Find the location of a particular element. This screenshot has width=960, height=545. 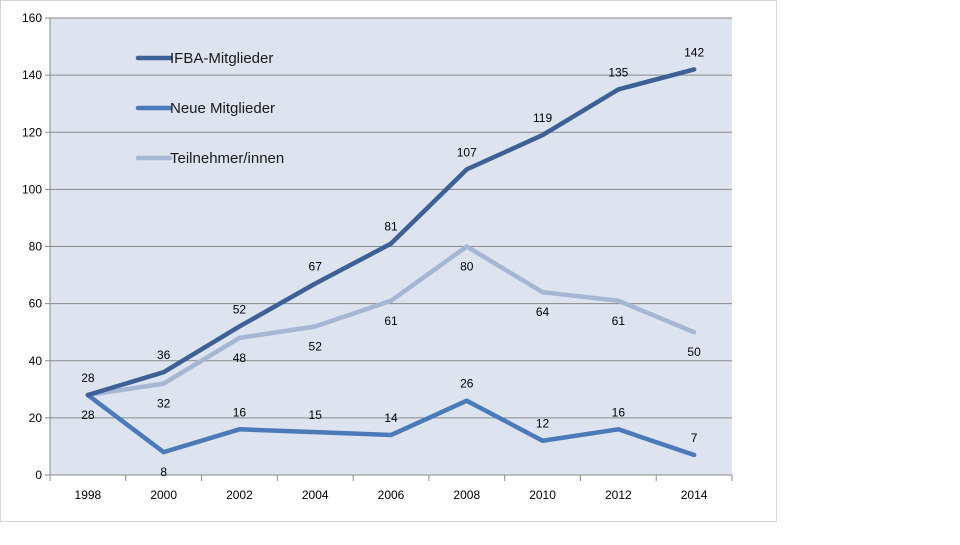

x-tick-label: 2002 is located at coordinates (239, 495).